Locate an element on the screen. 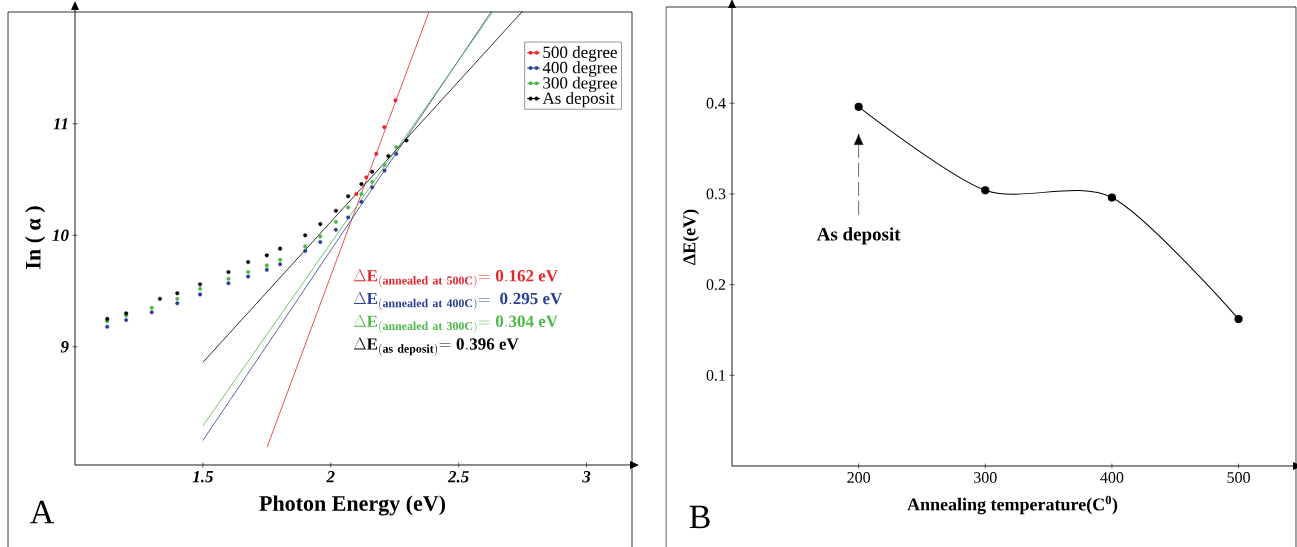  annotation: $\Delta\mathbf{E}_{\mathbf{(annealed\ at\ 300C)}}\mathbf{=0.304\ eV}$ is located at coordinates (455, 323).